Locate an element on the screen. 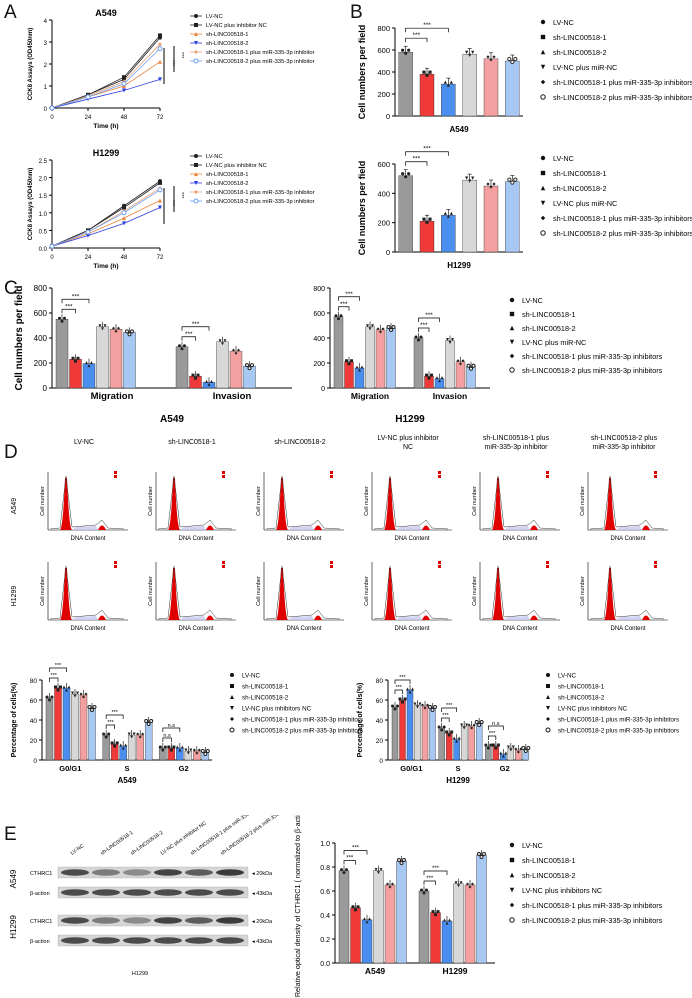 The height and width of the screenshot is (998, 692). blot-strip is located at coordinates (153, 920).